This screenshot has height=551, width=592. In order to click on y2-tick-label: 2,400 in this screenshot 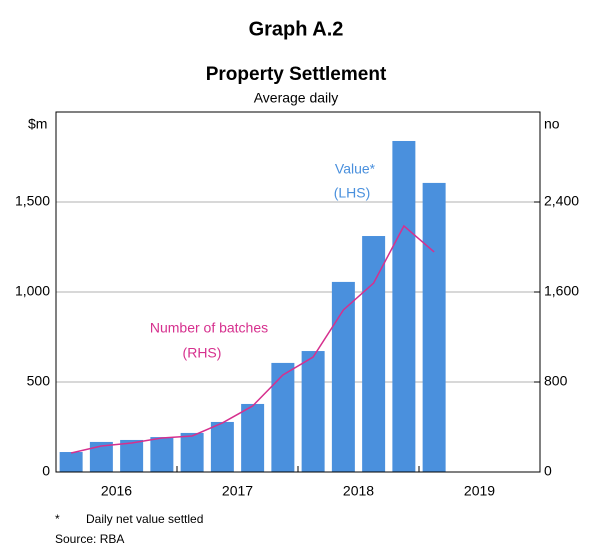, I will do `click(561, 201)`.